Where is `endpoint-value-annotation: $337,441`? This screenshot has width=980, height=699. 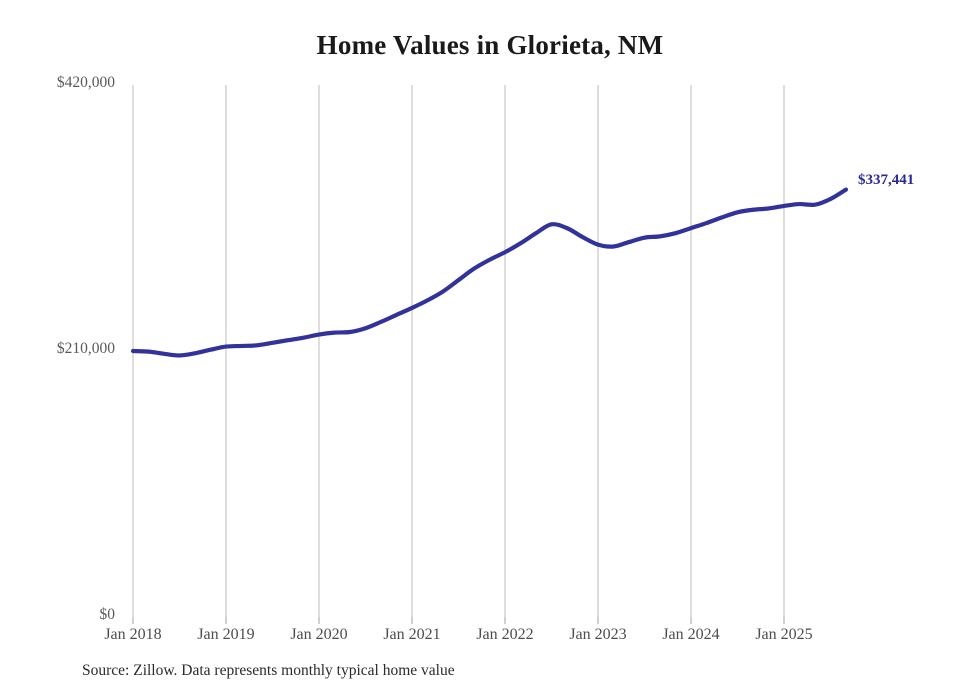 endpoint-value-annotation: $337,441 is located at coordinates (886, 179).